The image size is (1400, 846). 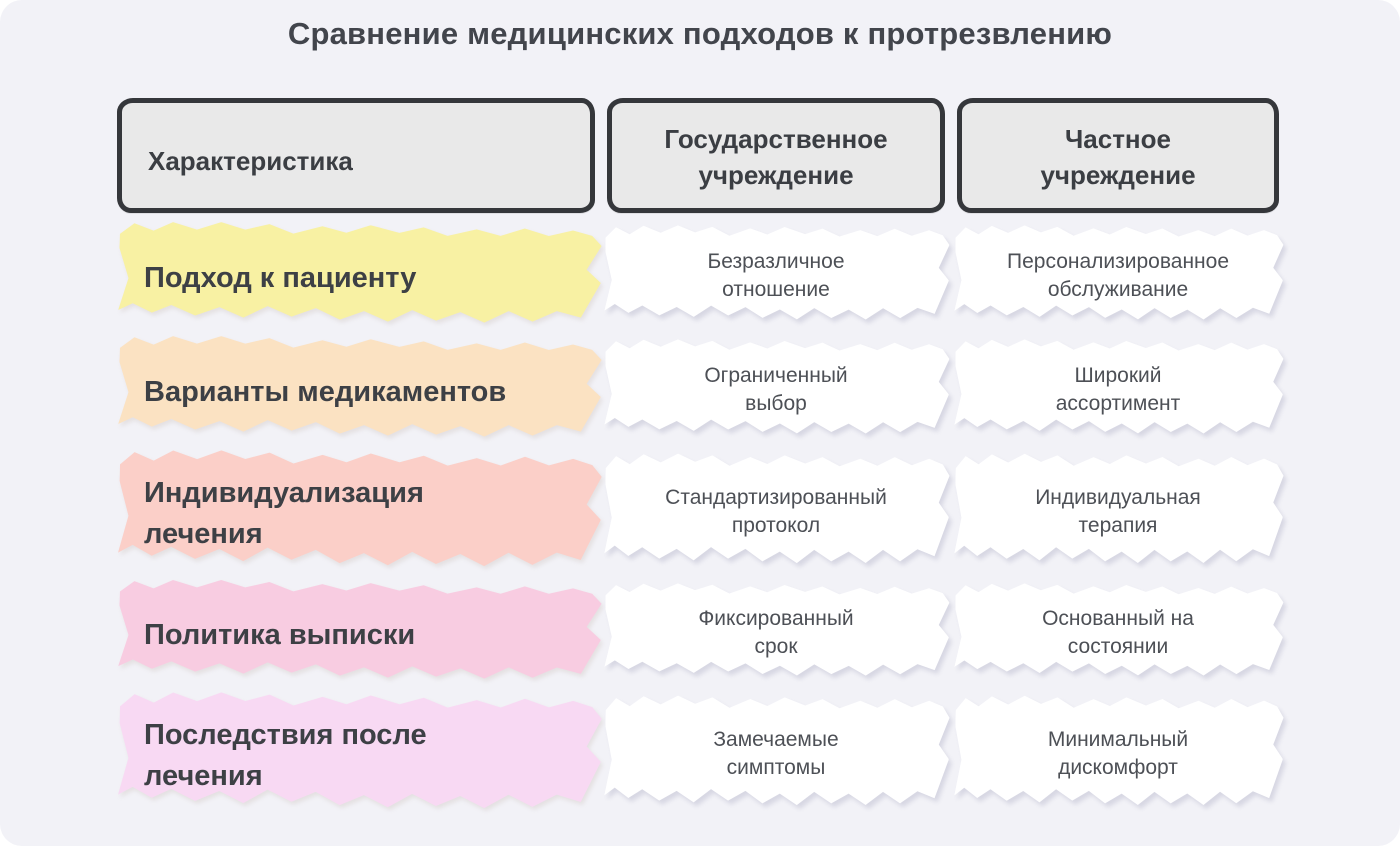 I want to click on row-label: Последствия после лечения, so click(x=285, y=755).